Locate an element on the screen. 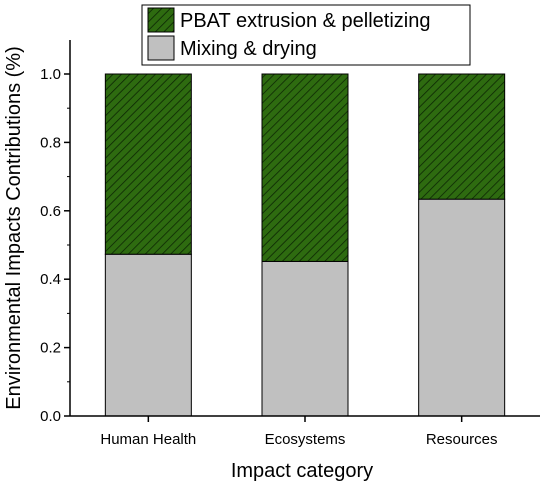  legend-box is located at coordinates (306, 35).